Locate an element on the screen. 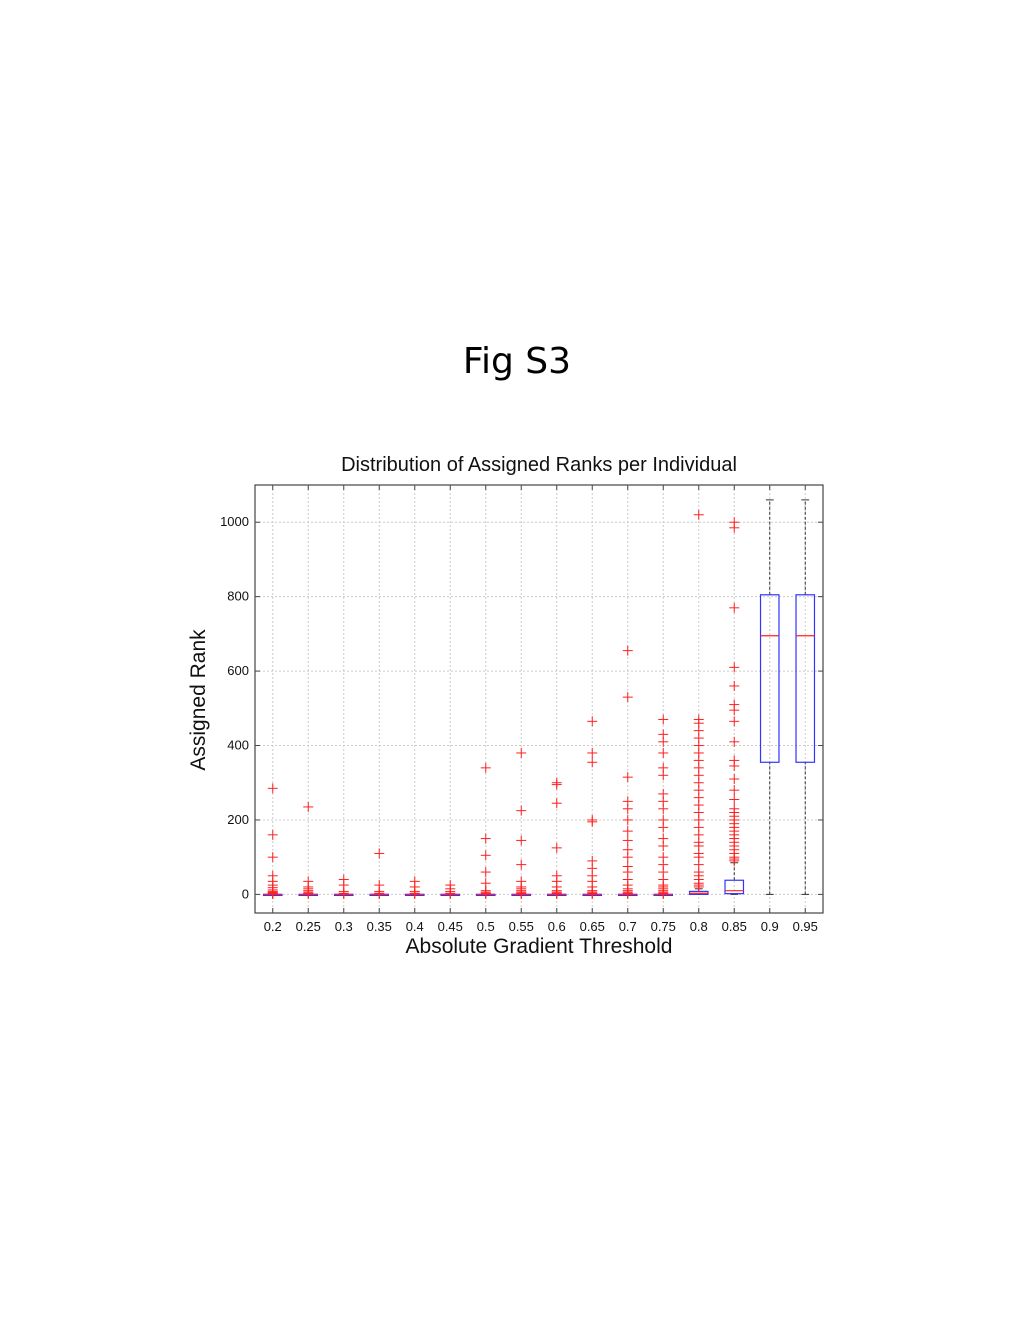 The image size is (1024, 1344). x-tick-label: 0.3 is located at coordinates (344, 926).